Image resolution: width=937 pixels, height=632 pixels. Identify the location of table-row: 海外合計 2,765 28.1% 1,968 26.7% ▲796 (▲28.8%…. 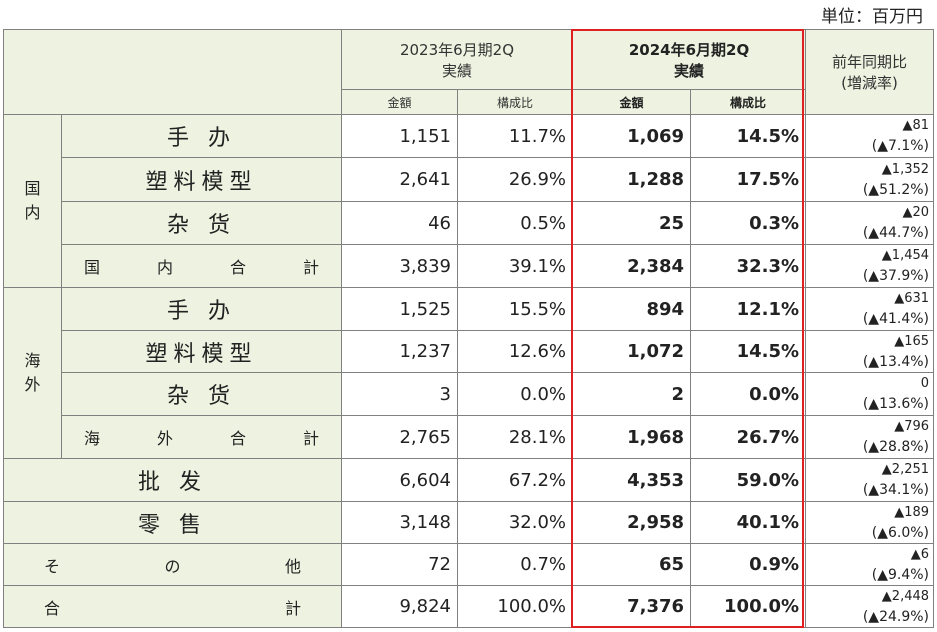
(469, 437).